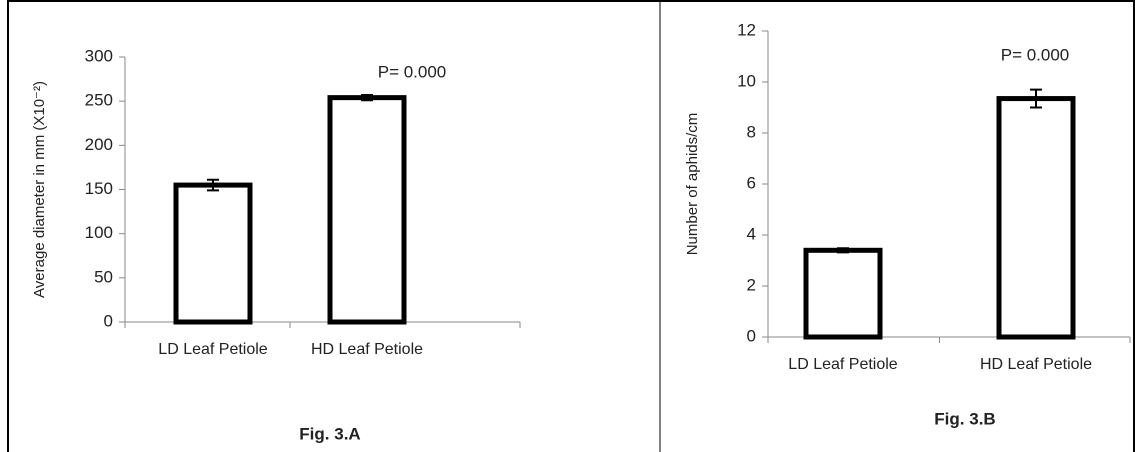  What do you see at coordinates (692, 184) in the screenshot?
I see `y-axis-label: Number of aphids/cm` at bounding box center [692, 184].